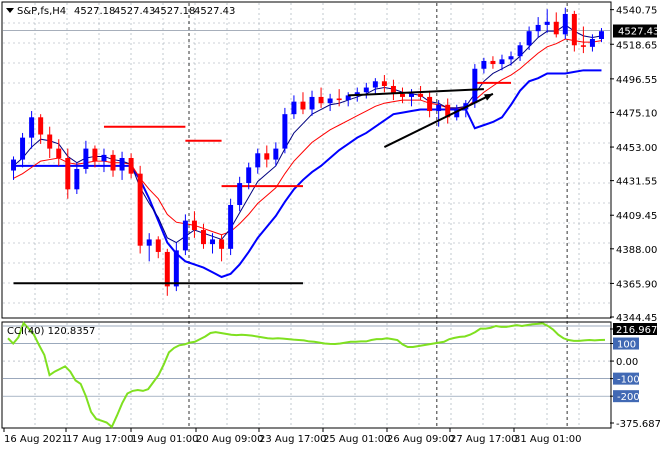  I want to click on cci-tick-label: 0.00, so click(627, 362).